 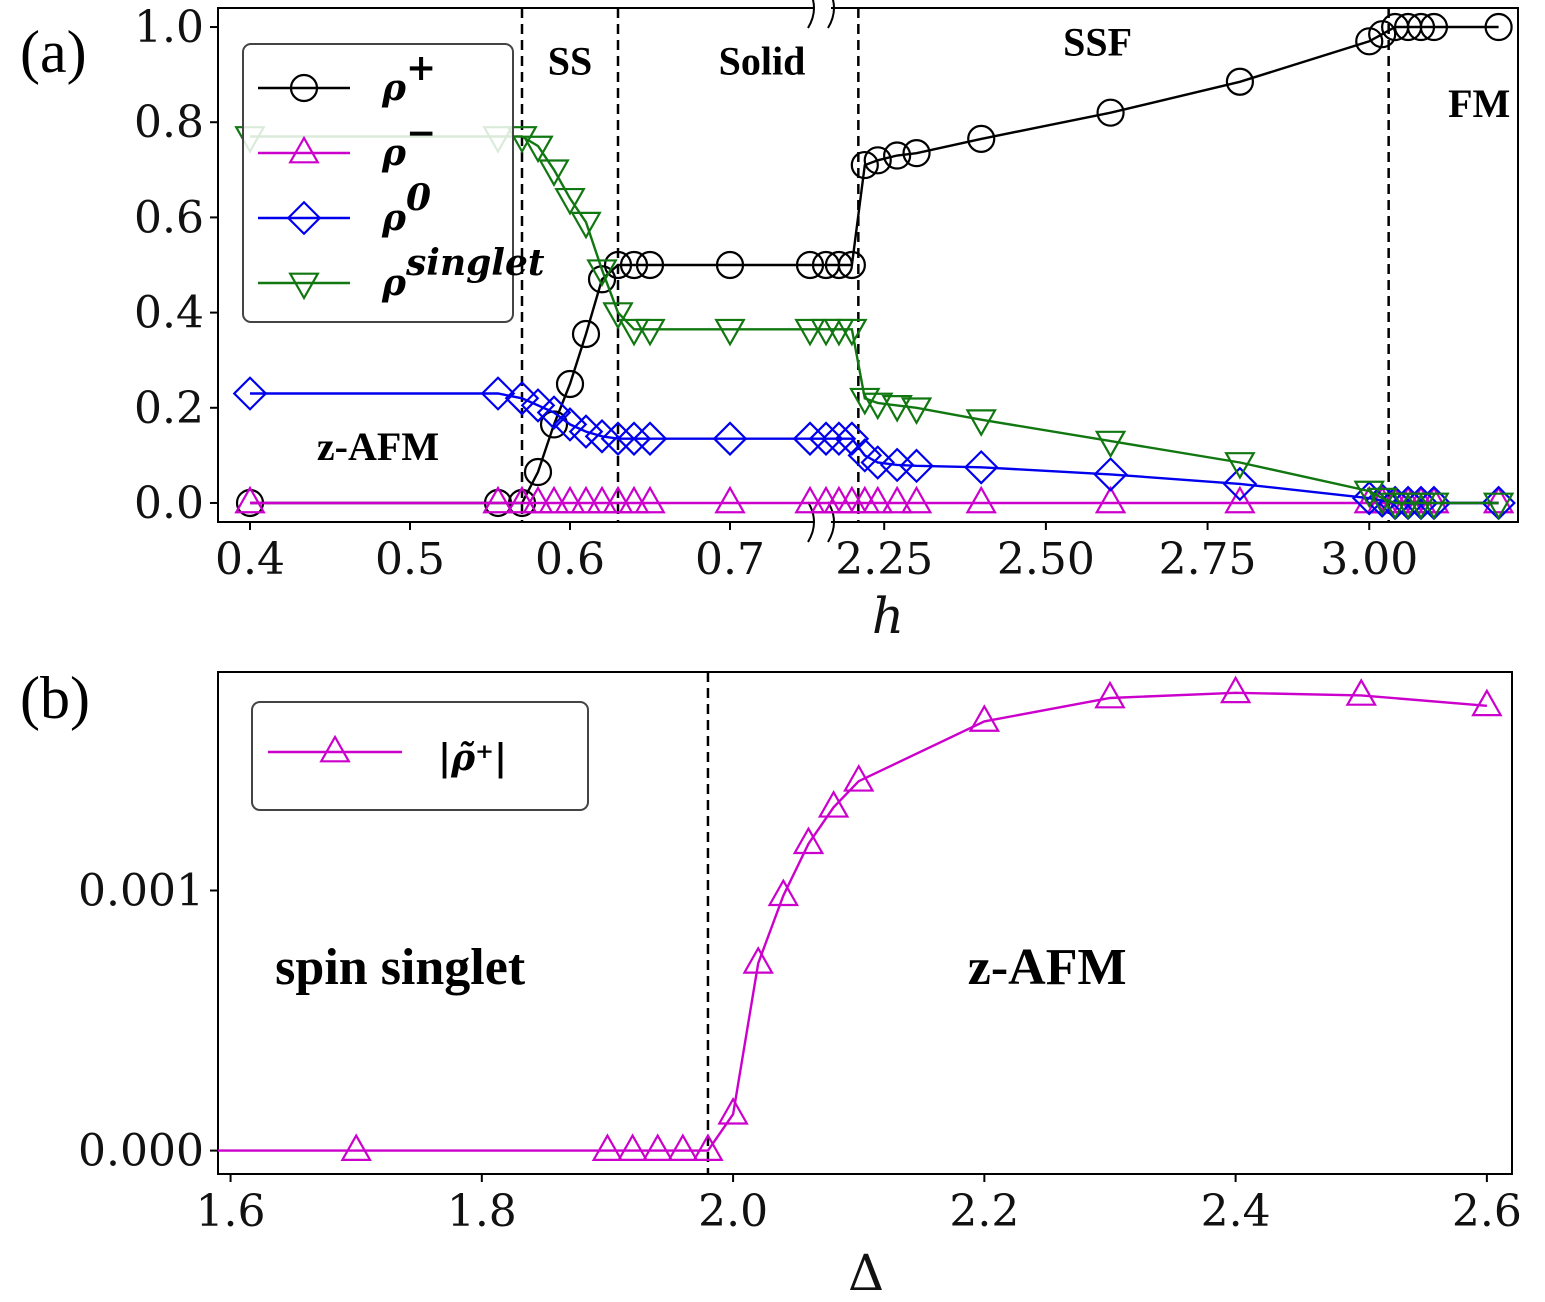 I want to click on panel-a-ytick-label: 0.4, so click(x=169, y=313).